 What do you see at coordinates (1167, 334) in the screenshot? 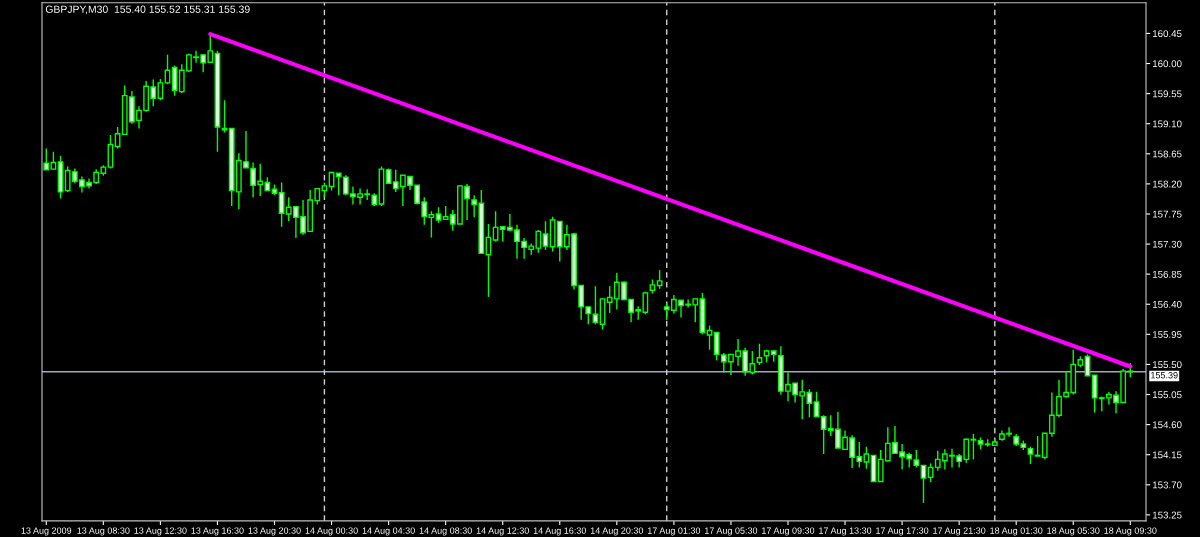
I see `y-tick-label: 155.95` at bounding box center [1167, 334].